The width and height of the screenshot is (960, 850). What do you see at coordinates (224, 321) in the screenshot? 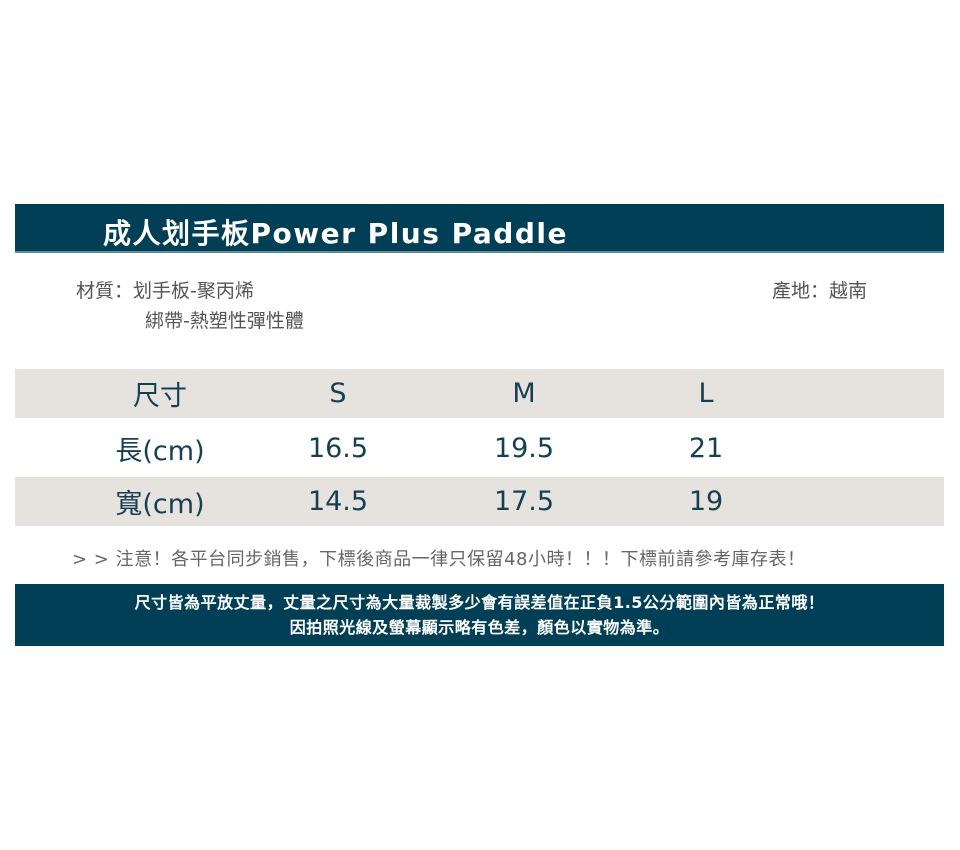
I see `material-line-2: 綁帶-熱塑性彈性體` at bounding box center [224, 321].